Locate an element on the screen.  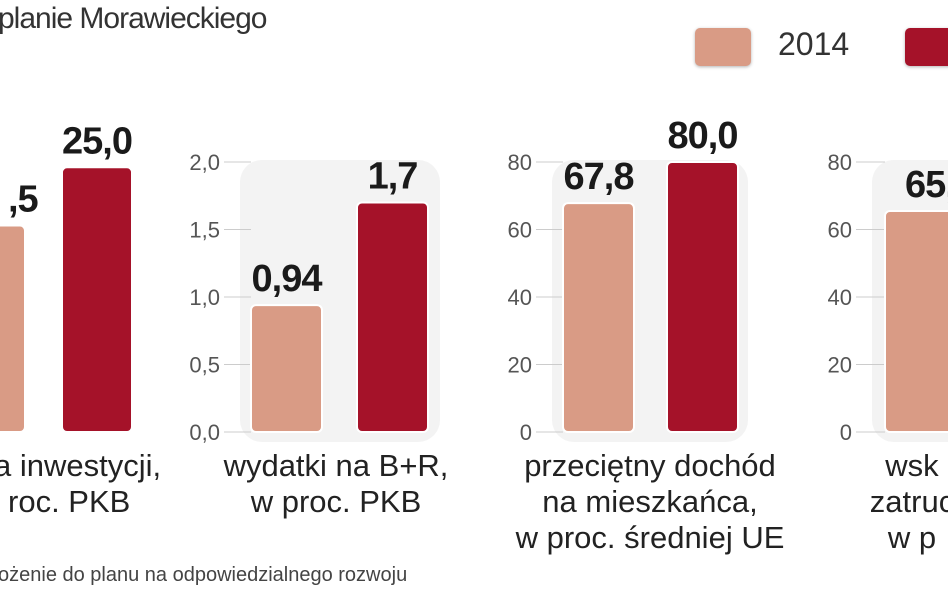
category-line: przeciętny dochód is located at coordinates (650, 465).